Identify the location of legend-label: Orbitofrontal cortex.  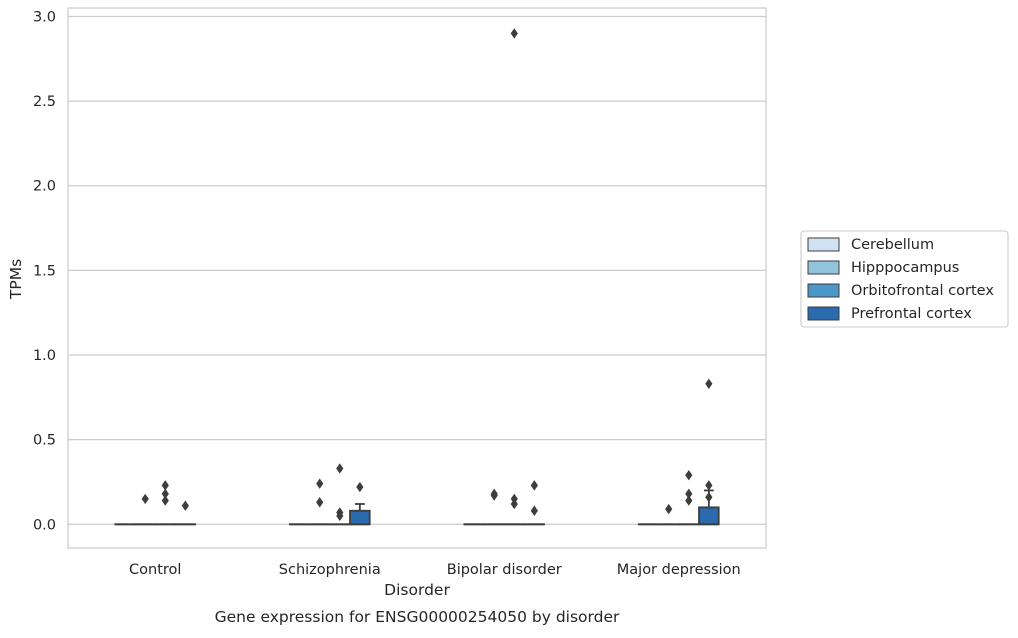
(922, 291).